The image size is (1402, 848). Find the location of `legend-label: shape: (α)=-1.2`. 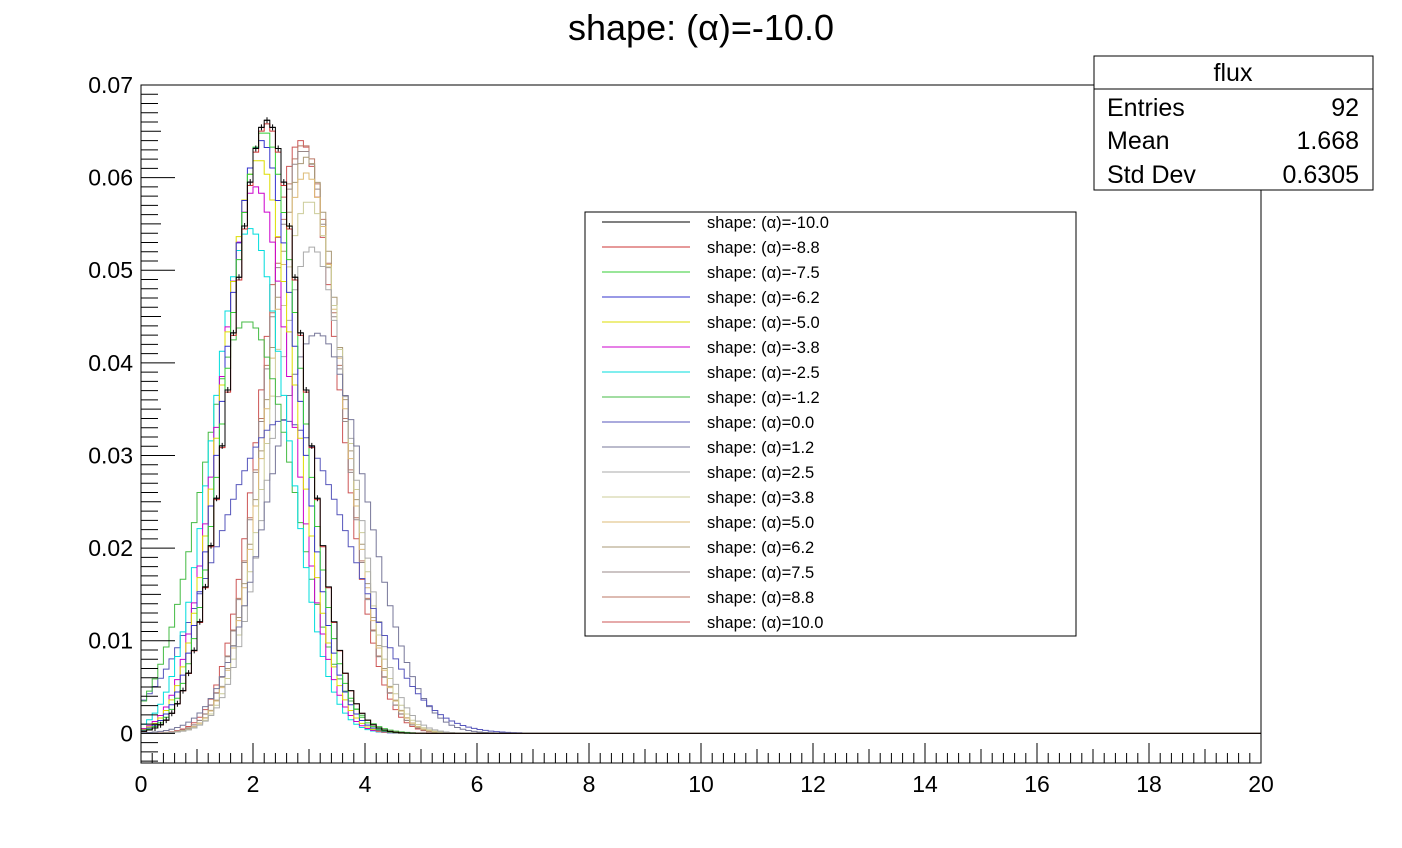

legend-label: shape: (α)=-1.2 is located at coordinates (763, 398).